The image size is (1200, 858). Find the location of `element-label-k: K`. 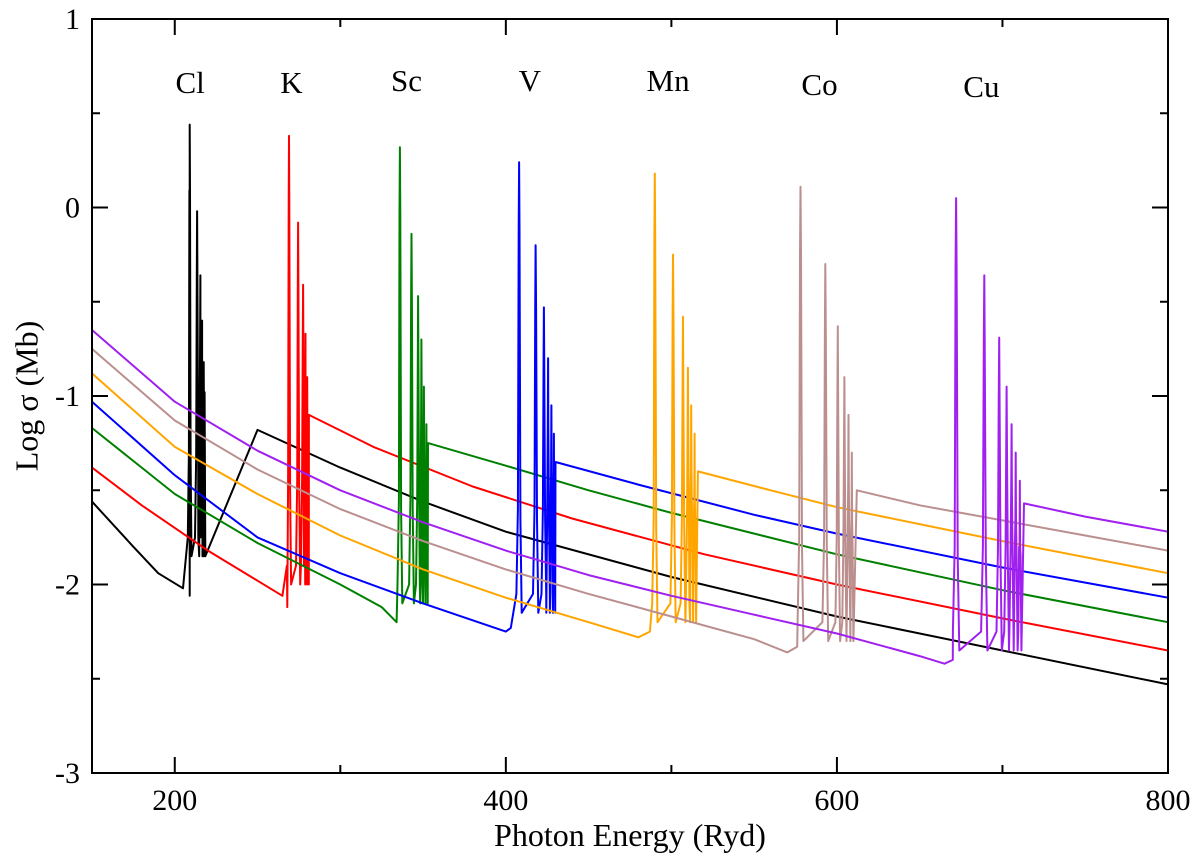

element-label-k: K is located at coordinates (291, 82).